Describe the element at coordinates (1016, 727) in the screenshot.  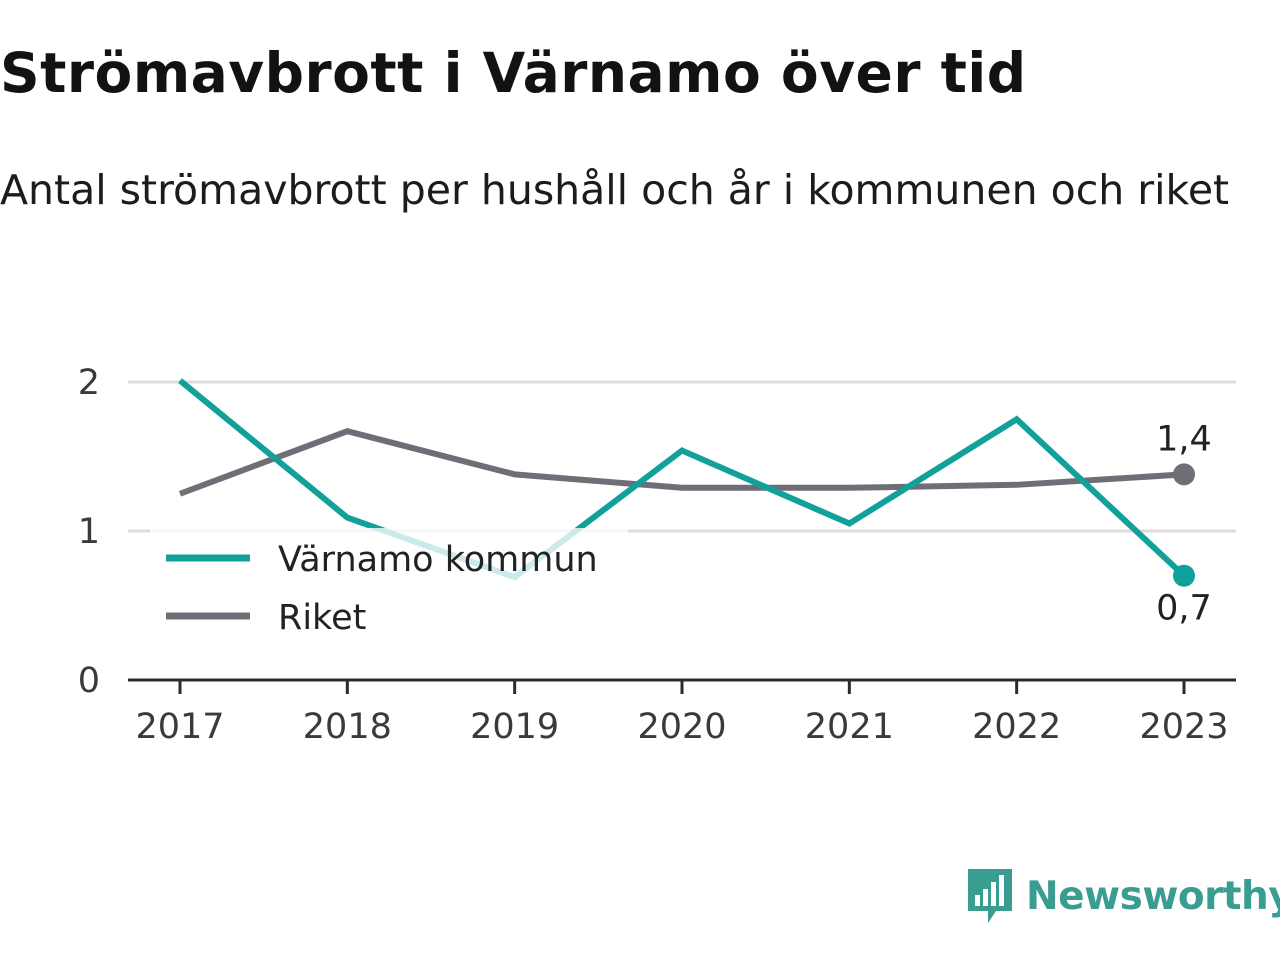
I see `x-tick-label: 2022` at that location.